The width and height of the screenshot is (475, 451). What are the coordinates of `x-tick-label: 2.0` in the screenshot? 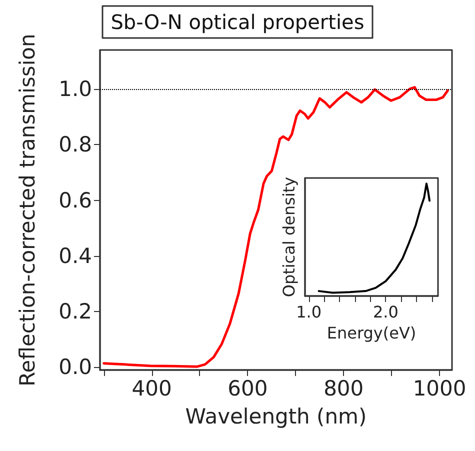 It's located at (385, 312).